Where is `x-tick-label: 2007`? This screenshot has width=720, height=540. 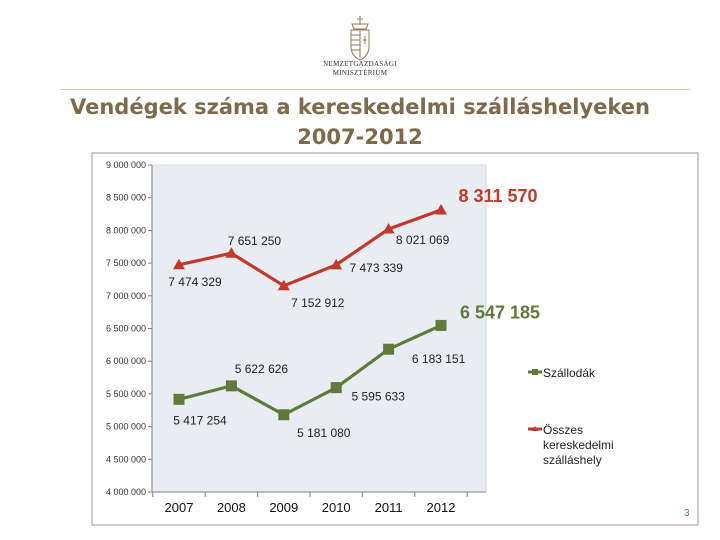 x-tick-label: 2007 is located at coordinates (179, 507).